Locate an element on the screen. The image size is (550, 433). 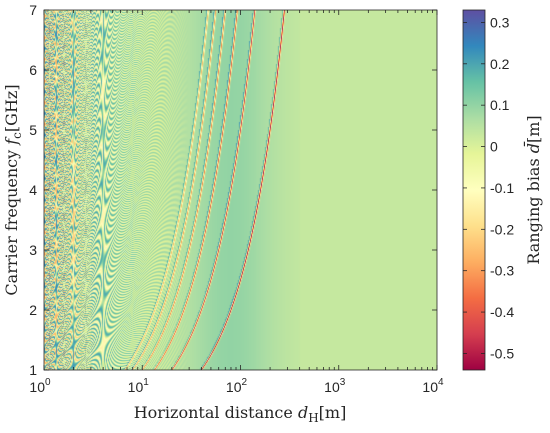
colorbar-tick-label: 0 is located at coordinates (494, 147).